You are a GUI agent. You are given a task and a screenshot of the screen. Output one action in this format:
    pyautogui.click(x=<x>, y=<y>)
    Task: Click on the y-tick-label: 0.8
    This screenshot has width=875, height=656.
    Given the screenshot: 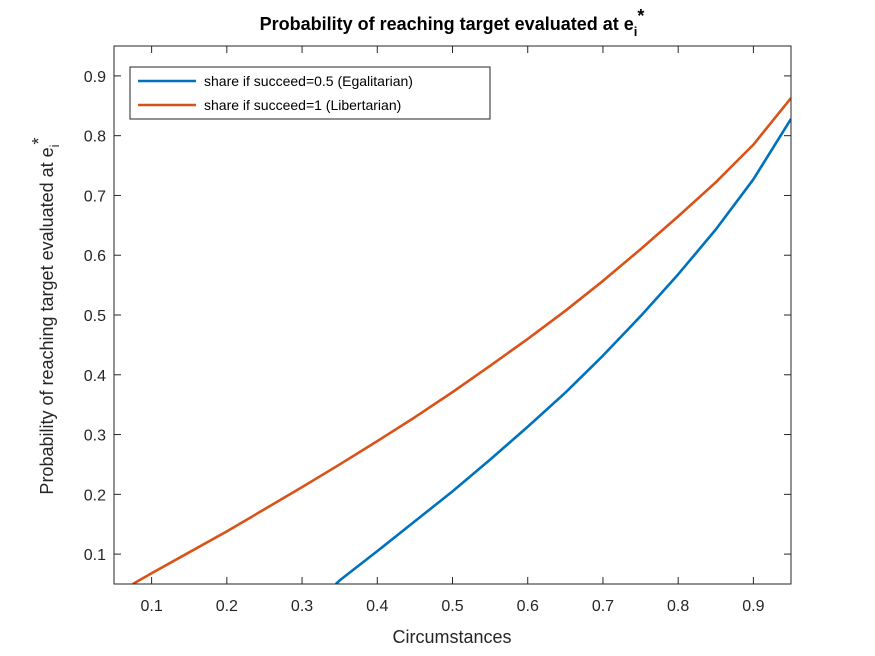 What is the action you would take?
    pyautogui.click(x=95, y=137)
    